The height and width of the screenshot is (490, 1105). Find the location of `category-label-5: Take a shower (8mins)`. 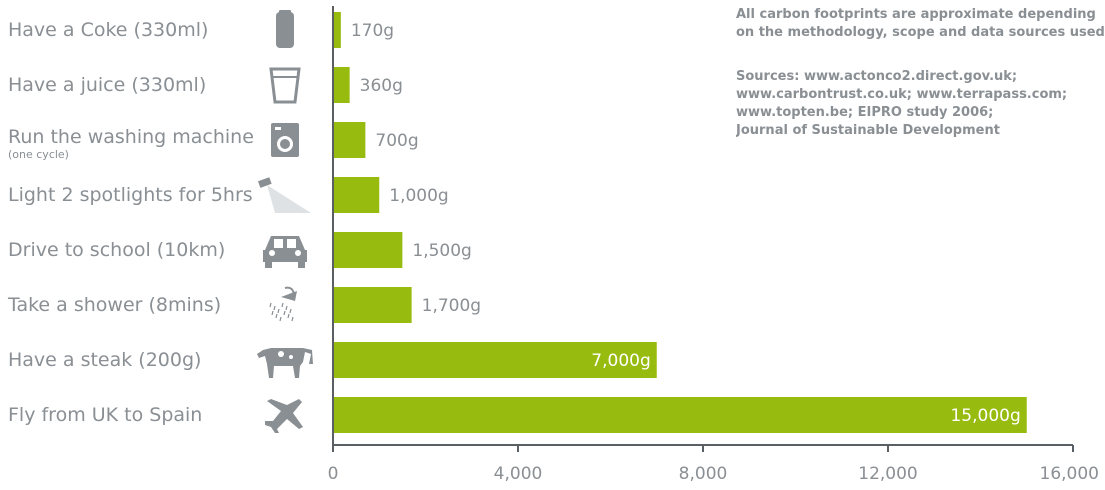

category-label-5: Take a shower (8mins) is located at coordinates (115, 305).